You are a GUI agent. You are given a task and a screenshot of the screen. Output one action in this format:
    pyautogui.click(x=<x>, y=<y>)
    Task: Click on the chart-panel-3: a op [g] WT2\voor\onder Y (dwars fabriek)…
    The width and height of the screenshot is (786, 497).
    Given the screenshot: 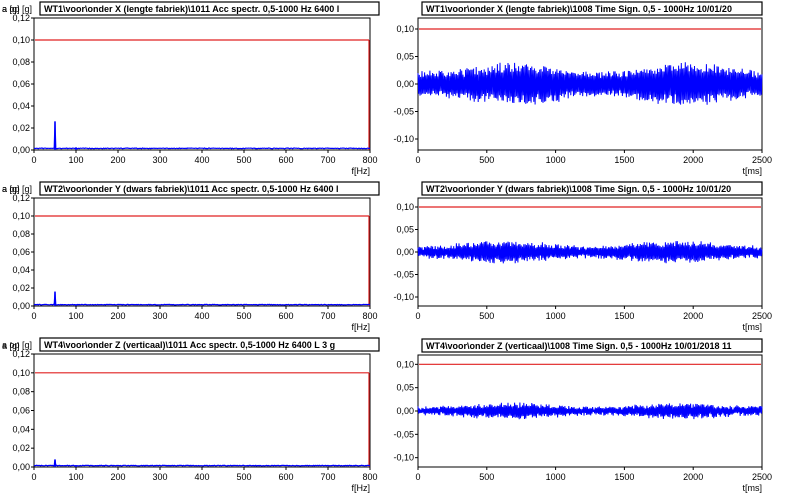 What is the action you would take?
    pyautogui.click(x=191, y=256)
    